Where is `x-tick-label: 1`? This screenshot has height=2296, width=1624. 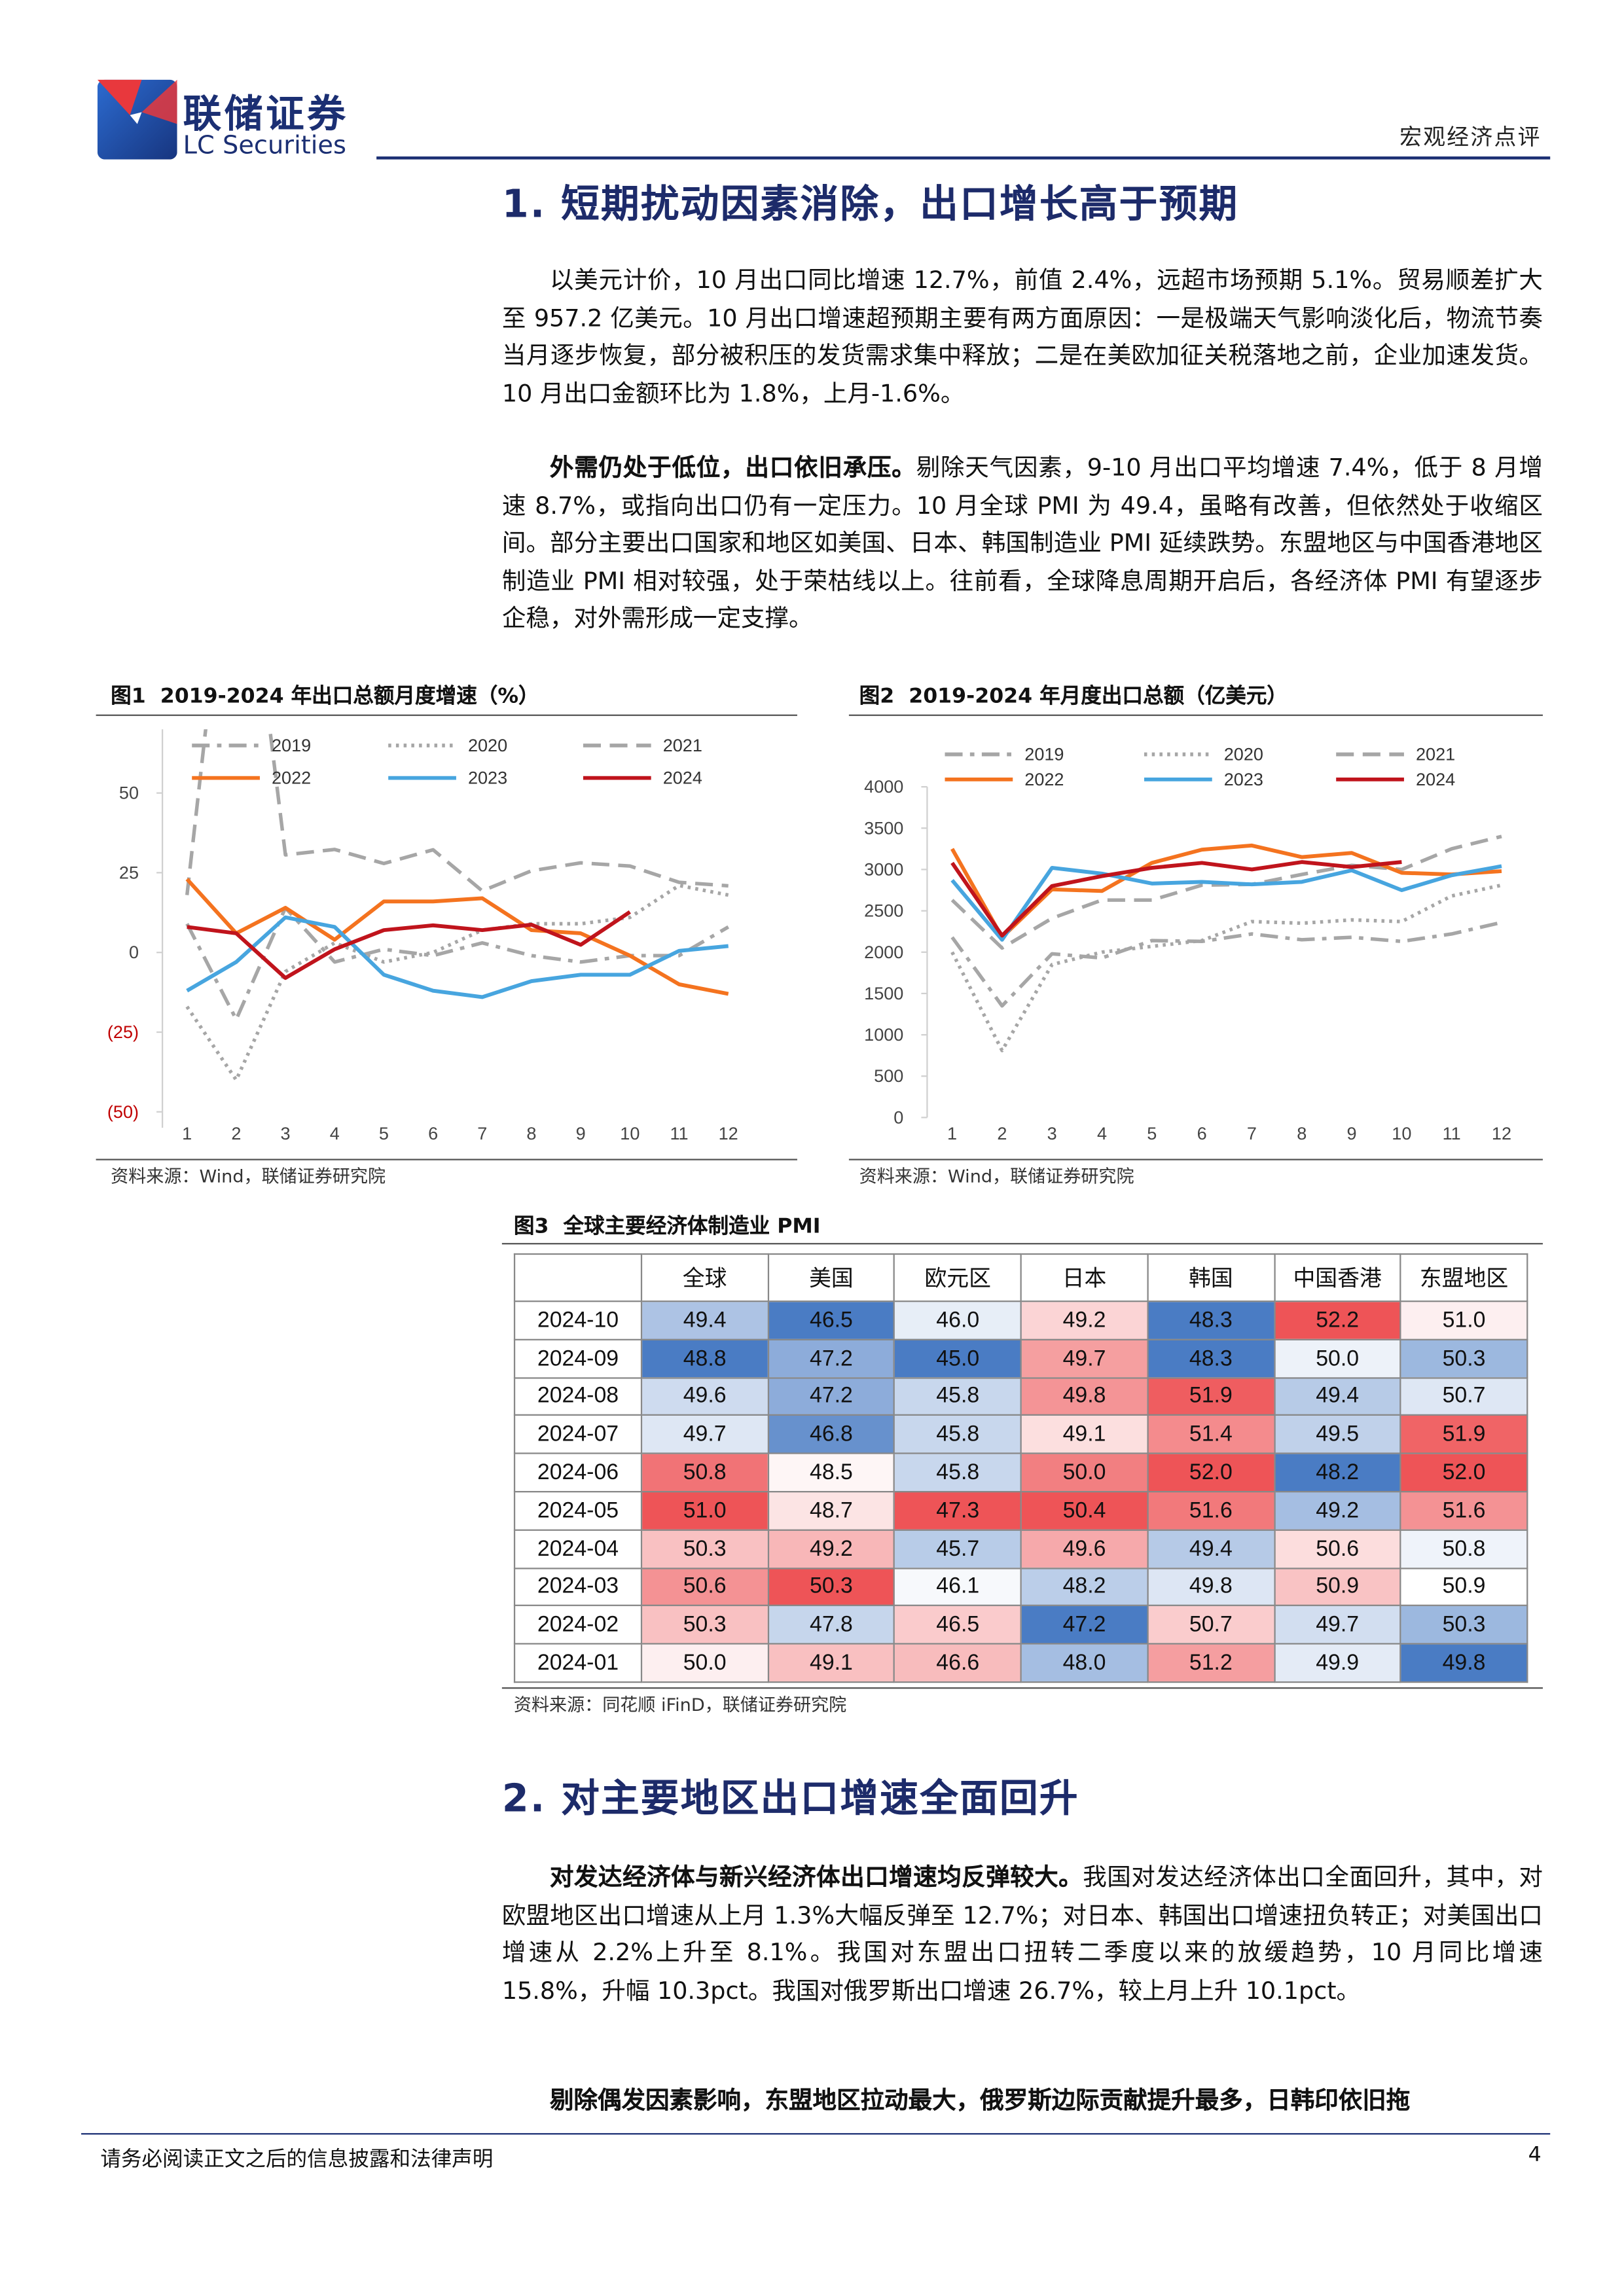
x-tick-label: 1 is located at coordinates (187, 1133).